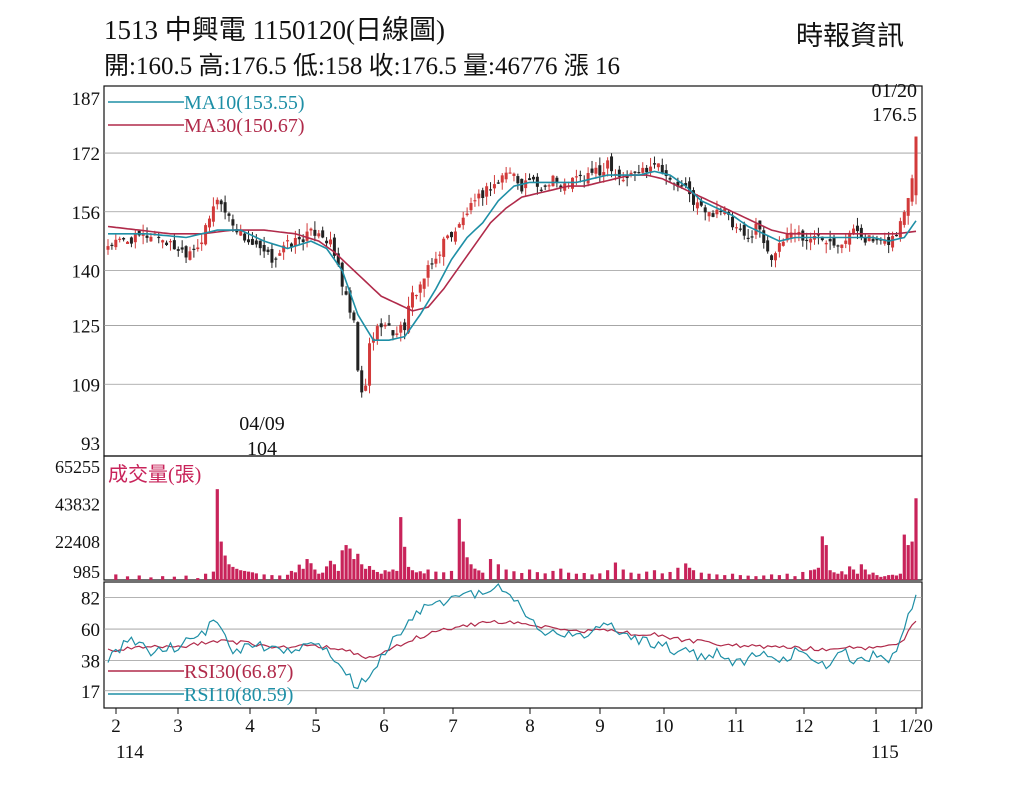 The image size is (1024, 788). I want to click on low-value-annotation: 104, so click(262, 449).